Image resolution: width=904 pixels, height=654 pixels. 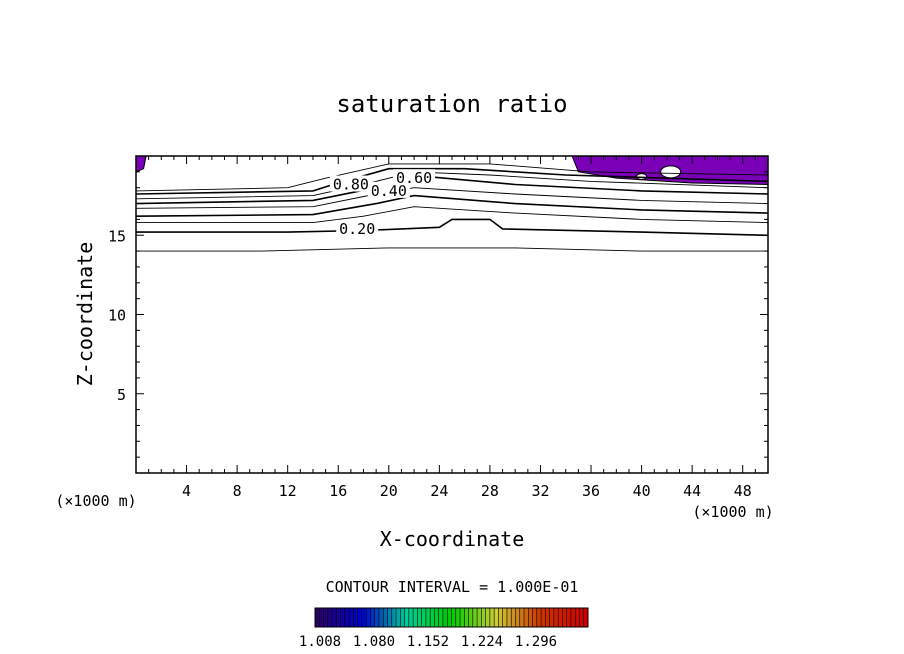 I want to click on y-axis-label: Z-coordinate, so click(x=85, y=314).